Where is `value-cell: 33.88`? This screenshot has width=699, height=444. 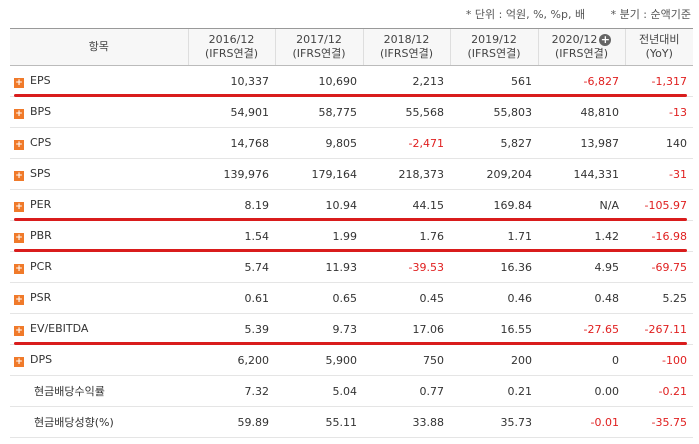
value-cell: 33.88 is located at coordinates (406, 422).